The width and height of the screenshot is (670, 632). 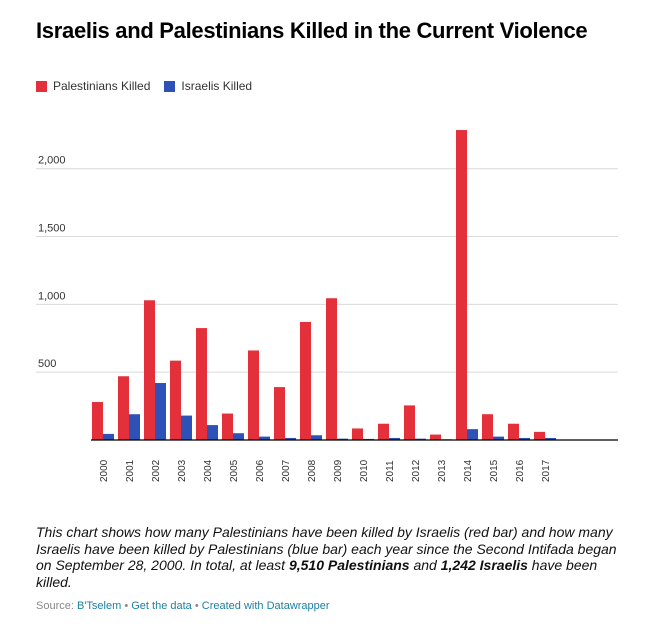 What do you see at coordinates (265, 606) in the screenshot?
I see `created-with-link: Created with Datawrapper` at bounding box center [265, 606].